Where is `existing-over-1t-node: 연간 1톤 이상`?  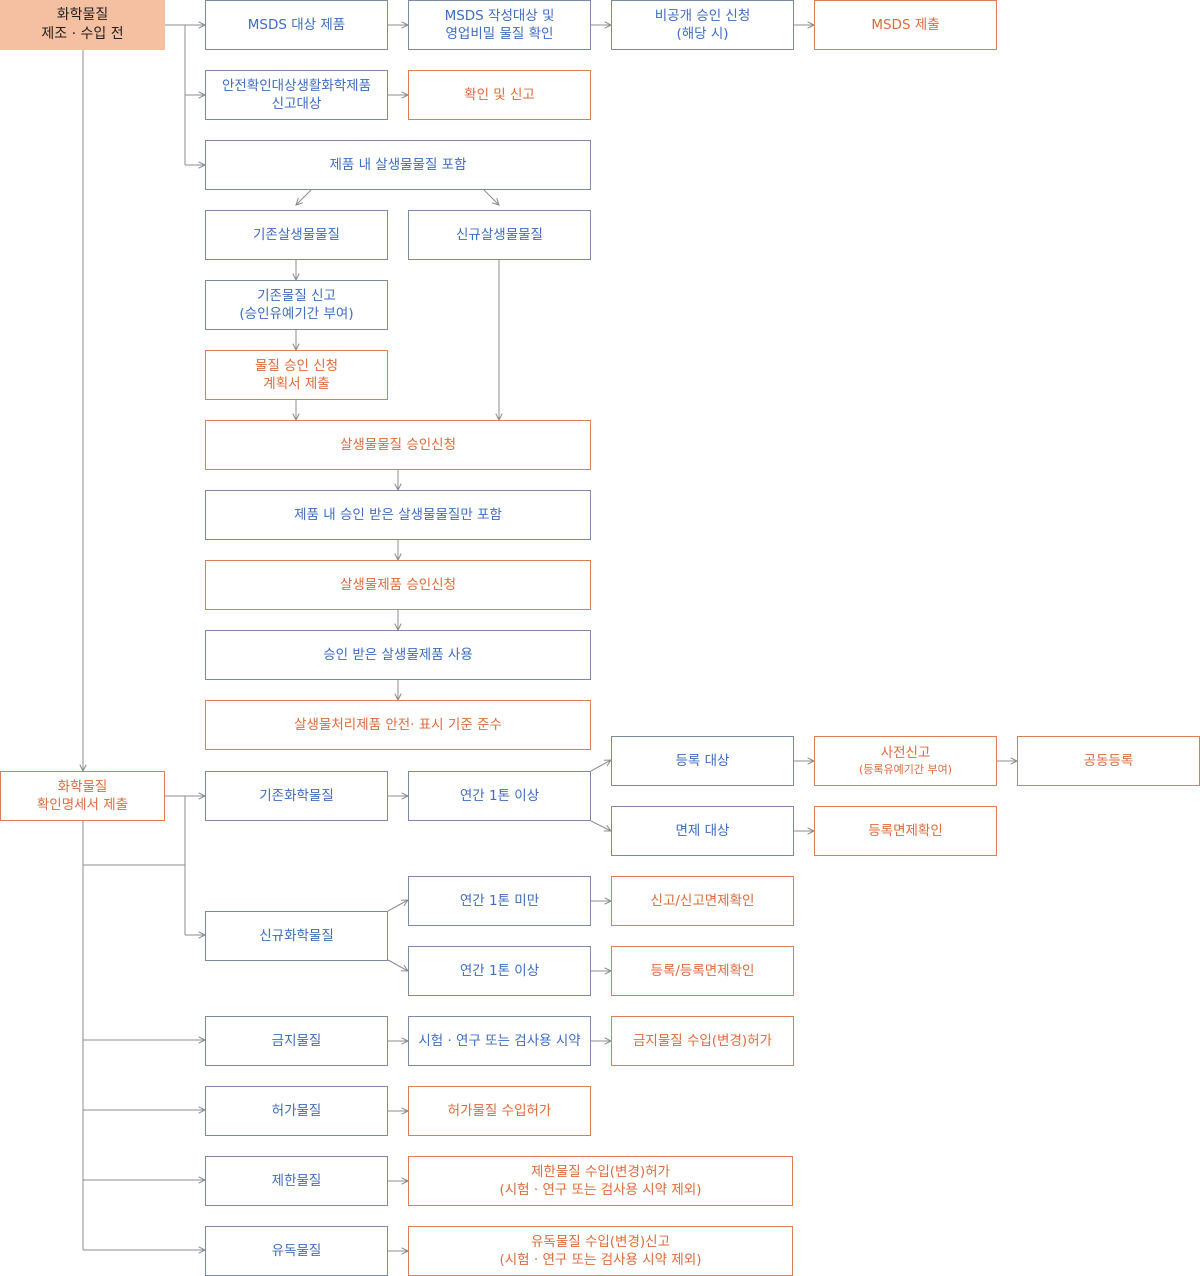
existing-over-1t-node: 연간 1톤 이상 is located at coordinates (499, 796).